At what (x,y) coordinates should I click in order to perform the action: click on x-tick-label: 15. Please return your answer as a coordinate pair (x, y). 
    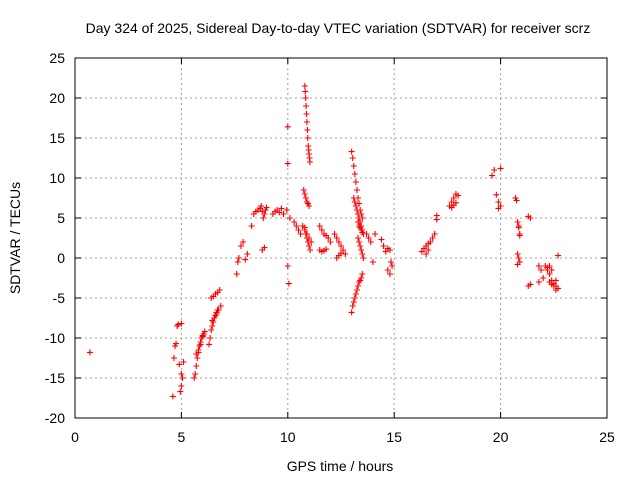
    Looking at the image, I should click on (394, 437).